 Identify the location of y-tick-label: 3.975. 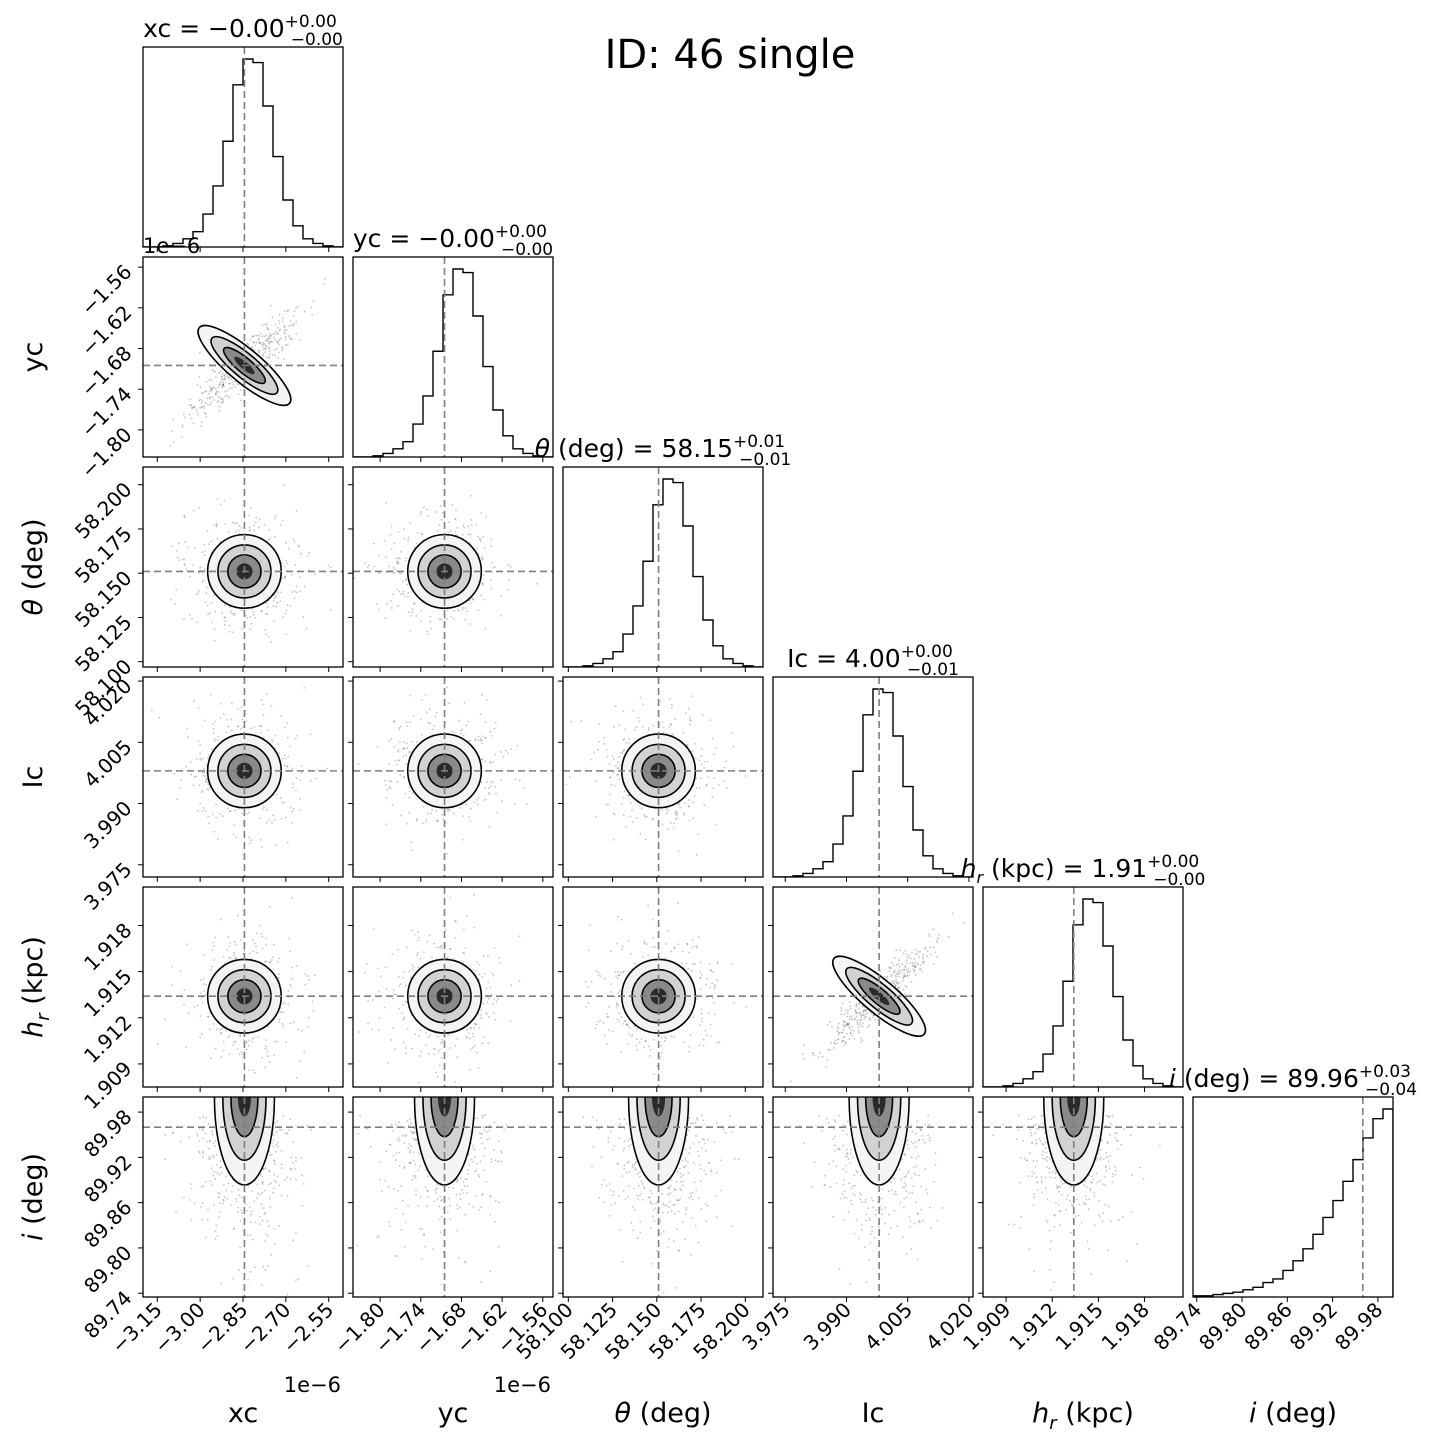
(107, 885).